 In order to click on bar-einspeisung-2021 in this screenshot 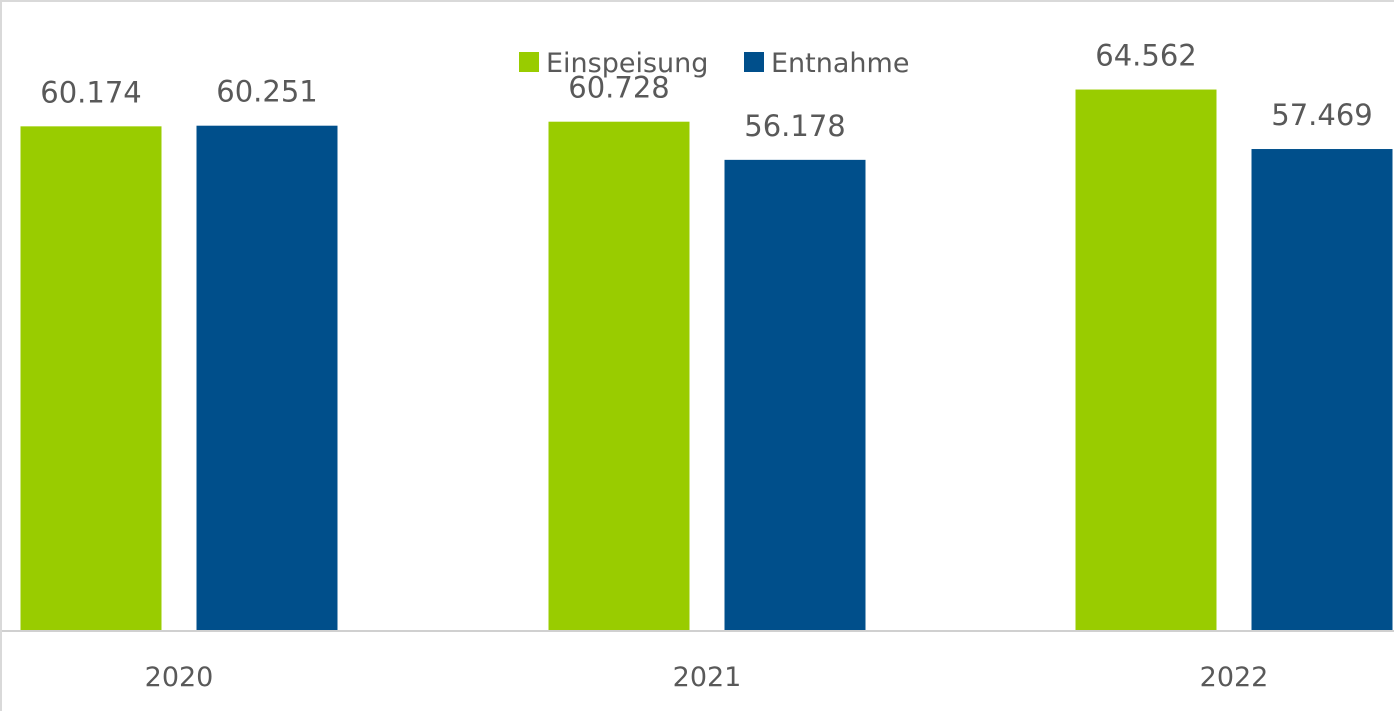, I will do `click(619, 376)`.